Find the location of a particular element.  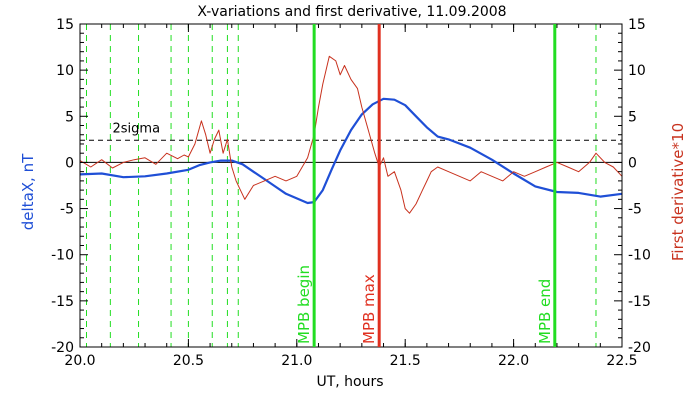

x-tick-label: 21.5 is located at coordinates (405, 361).